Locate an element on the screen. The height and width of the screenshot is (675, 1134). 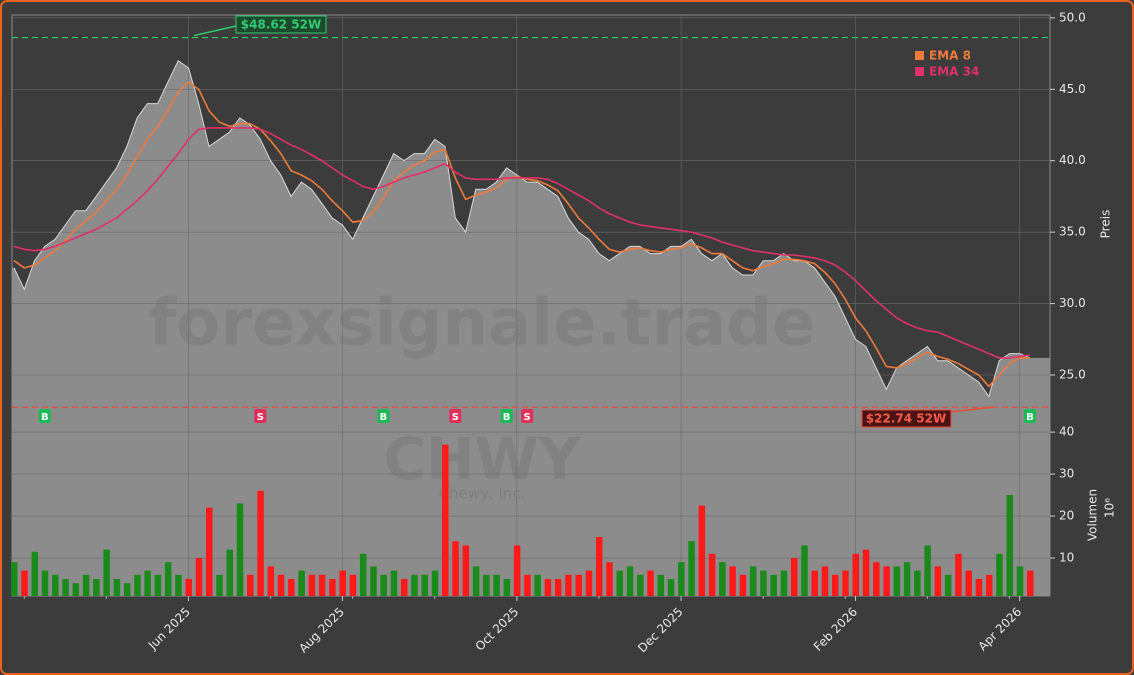
y-axis-label: Preis is located at coordinates (1106, 224).